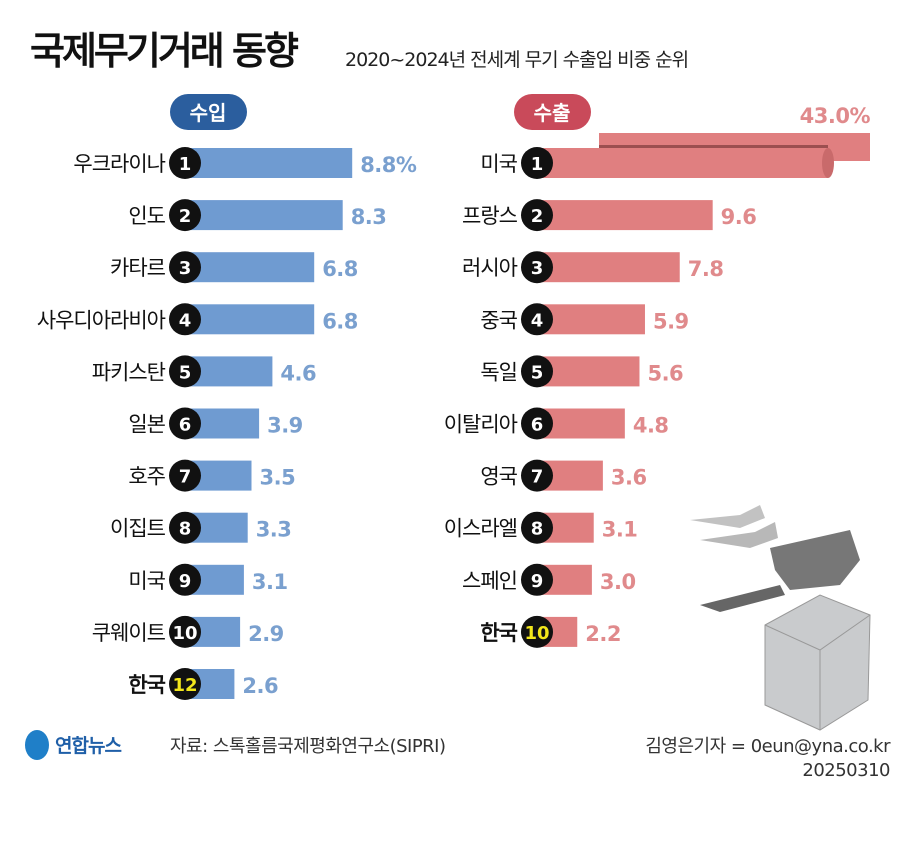  I want to click on bar-row: 3.3 8 이집트, so click(201, 527).